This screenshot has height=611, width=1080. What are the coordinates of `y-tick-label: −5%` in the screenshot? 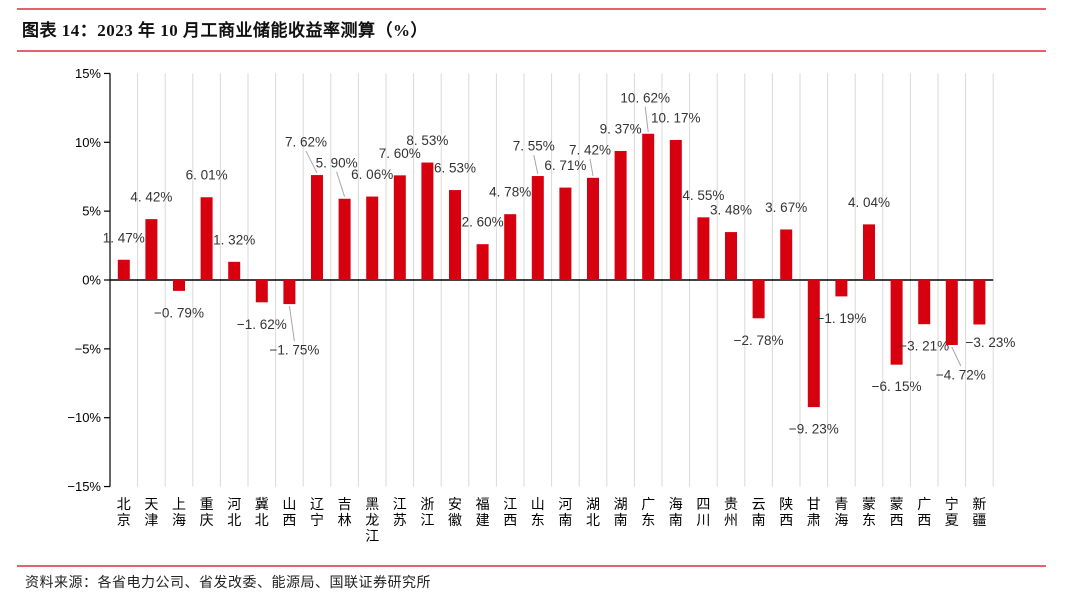 It's located at (88, 348).